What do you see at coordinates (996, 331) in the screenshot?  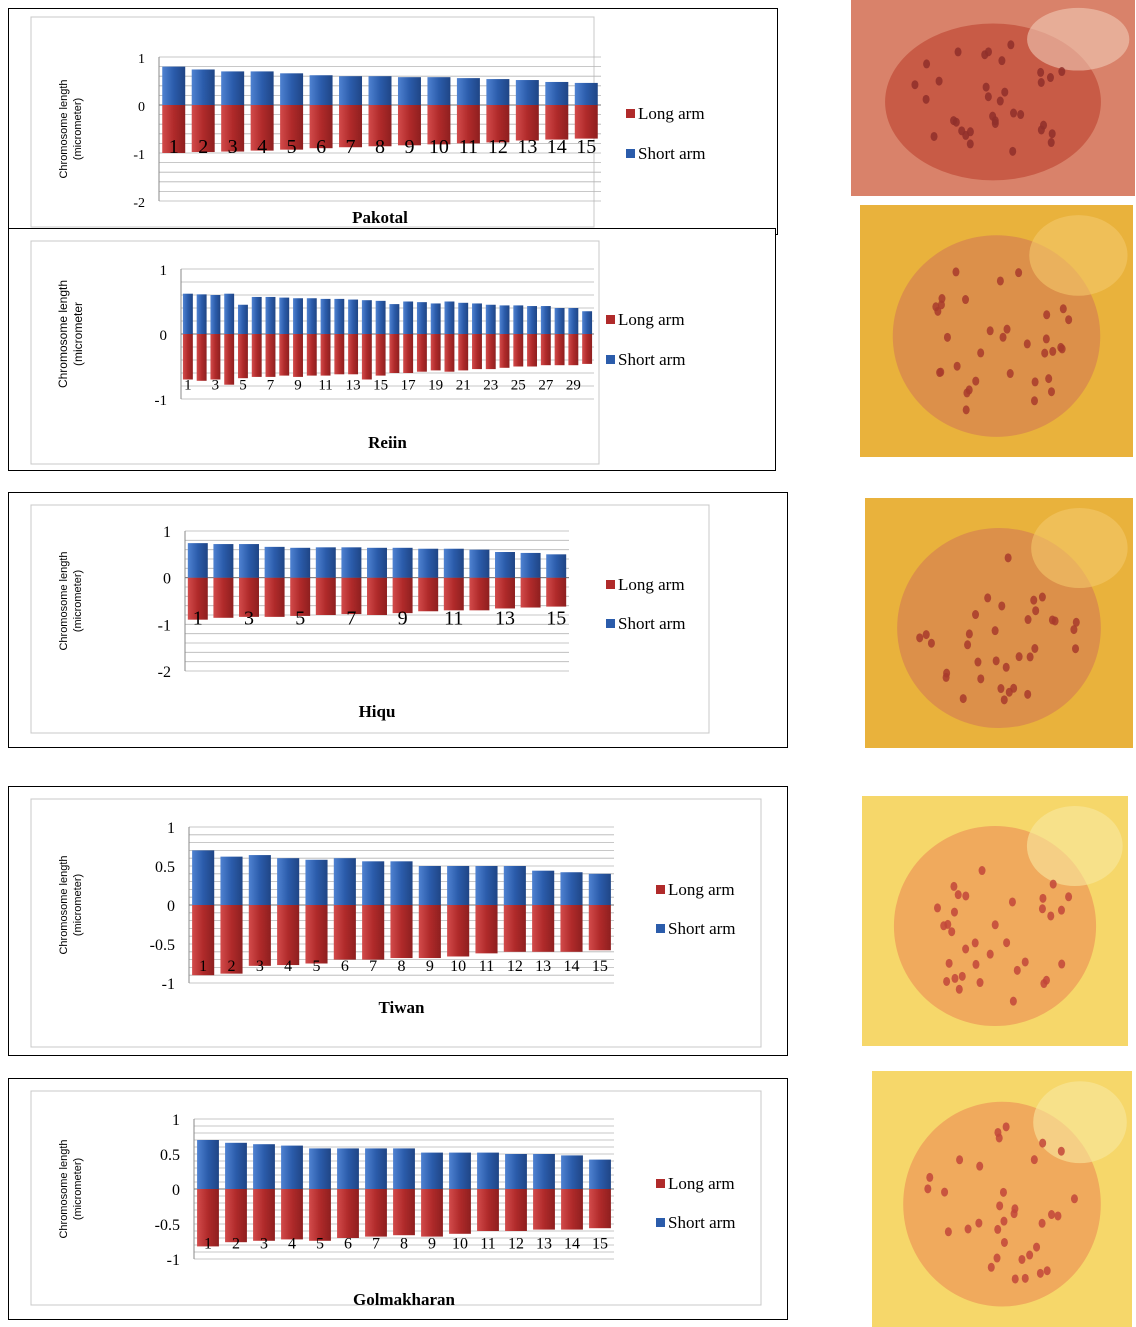 I see `reiin-karyotype-photo` at bounding box center [996, 331].